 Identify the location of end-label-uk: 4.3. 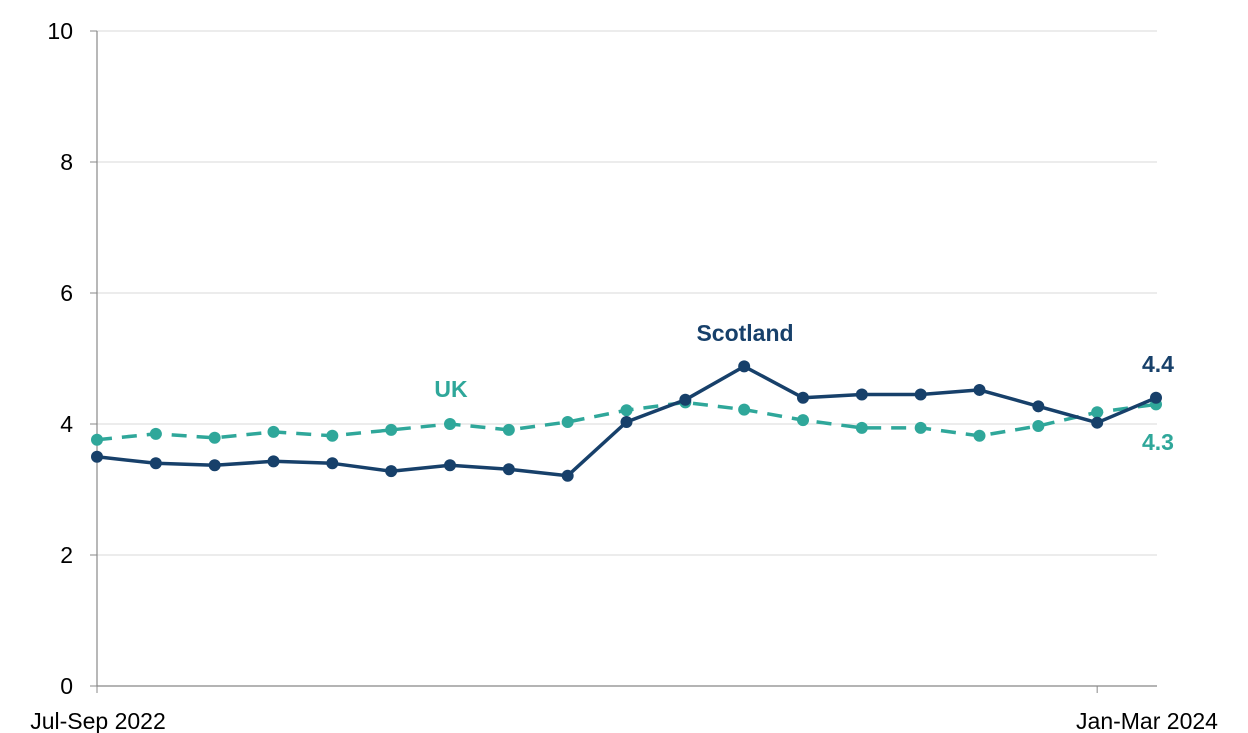
(1158, 442).